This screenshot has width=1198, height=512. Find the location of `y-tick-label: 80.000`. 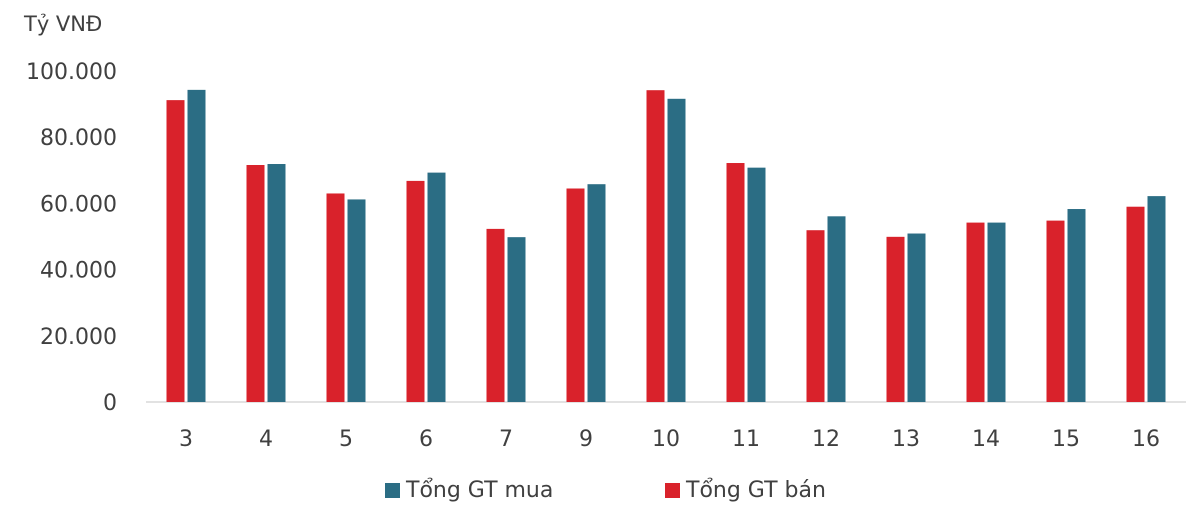

y-tick-label: 80.000 is located at coordinates (78, 138).